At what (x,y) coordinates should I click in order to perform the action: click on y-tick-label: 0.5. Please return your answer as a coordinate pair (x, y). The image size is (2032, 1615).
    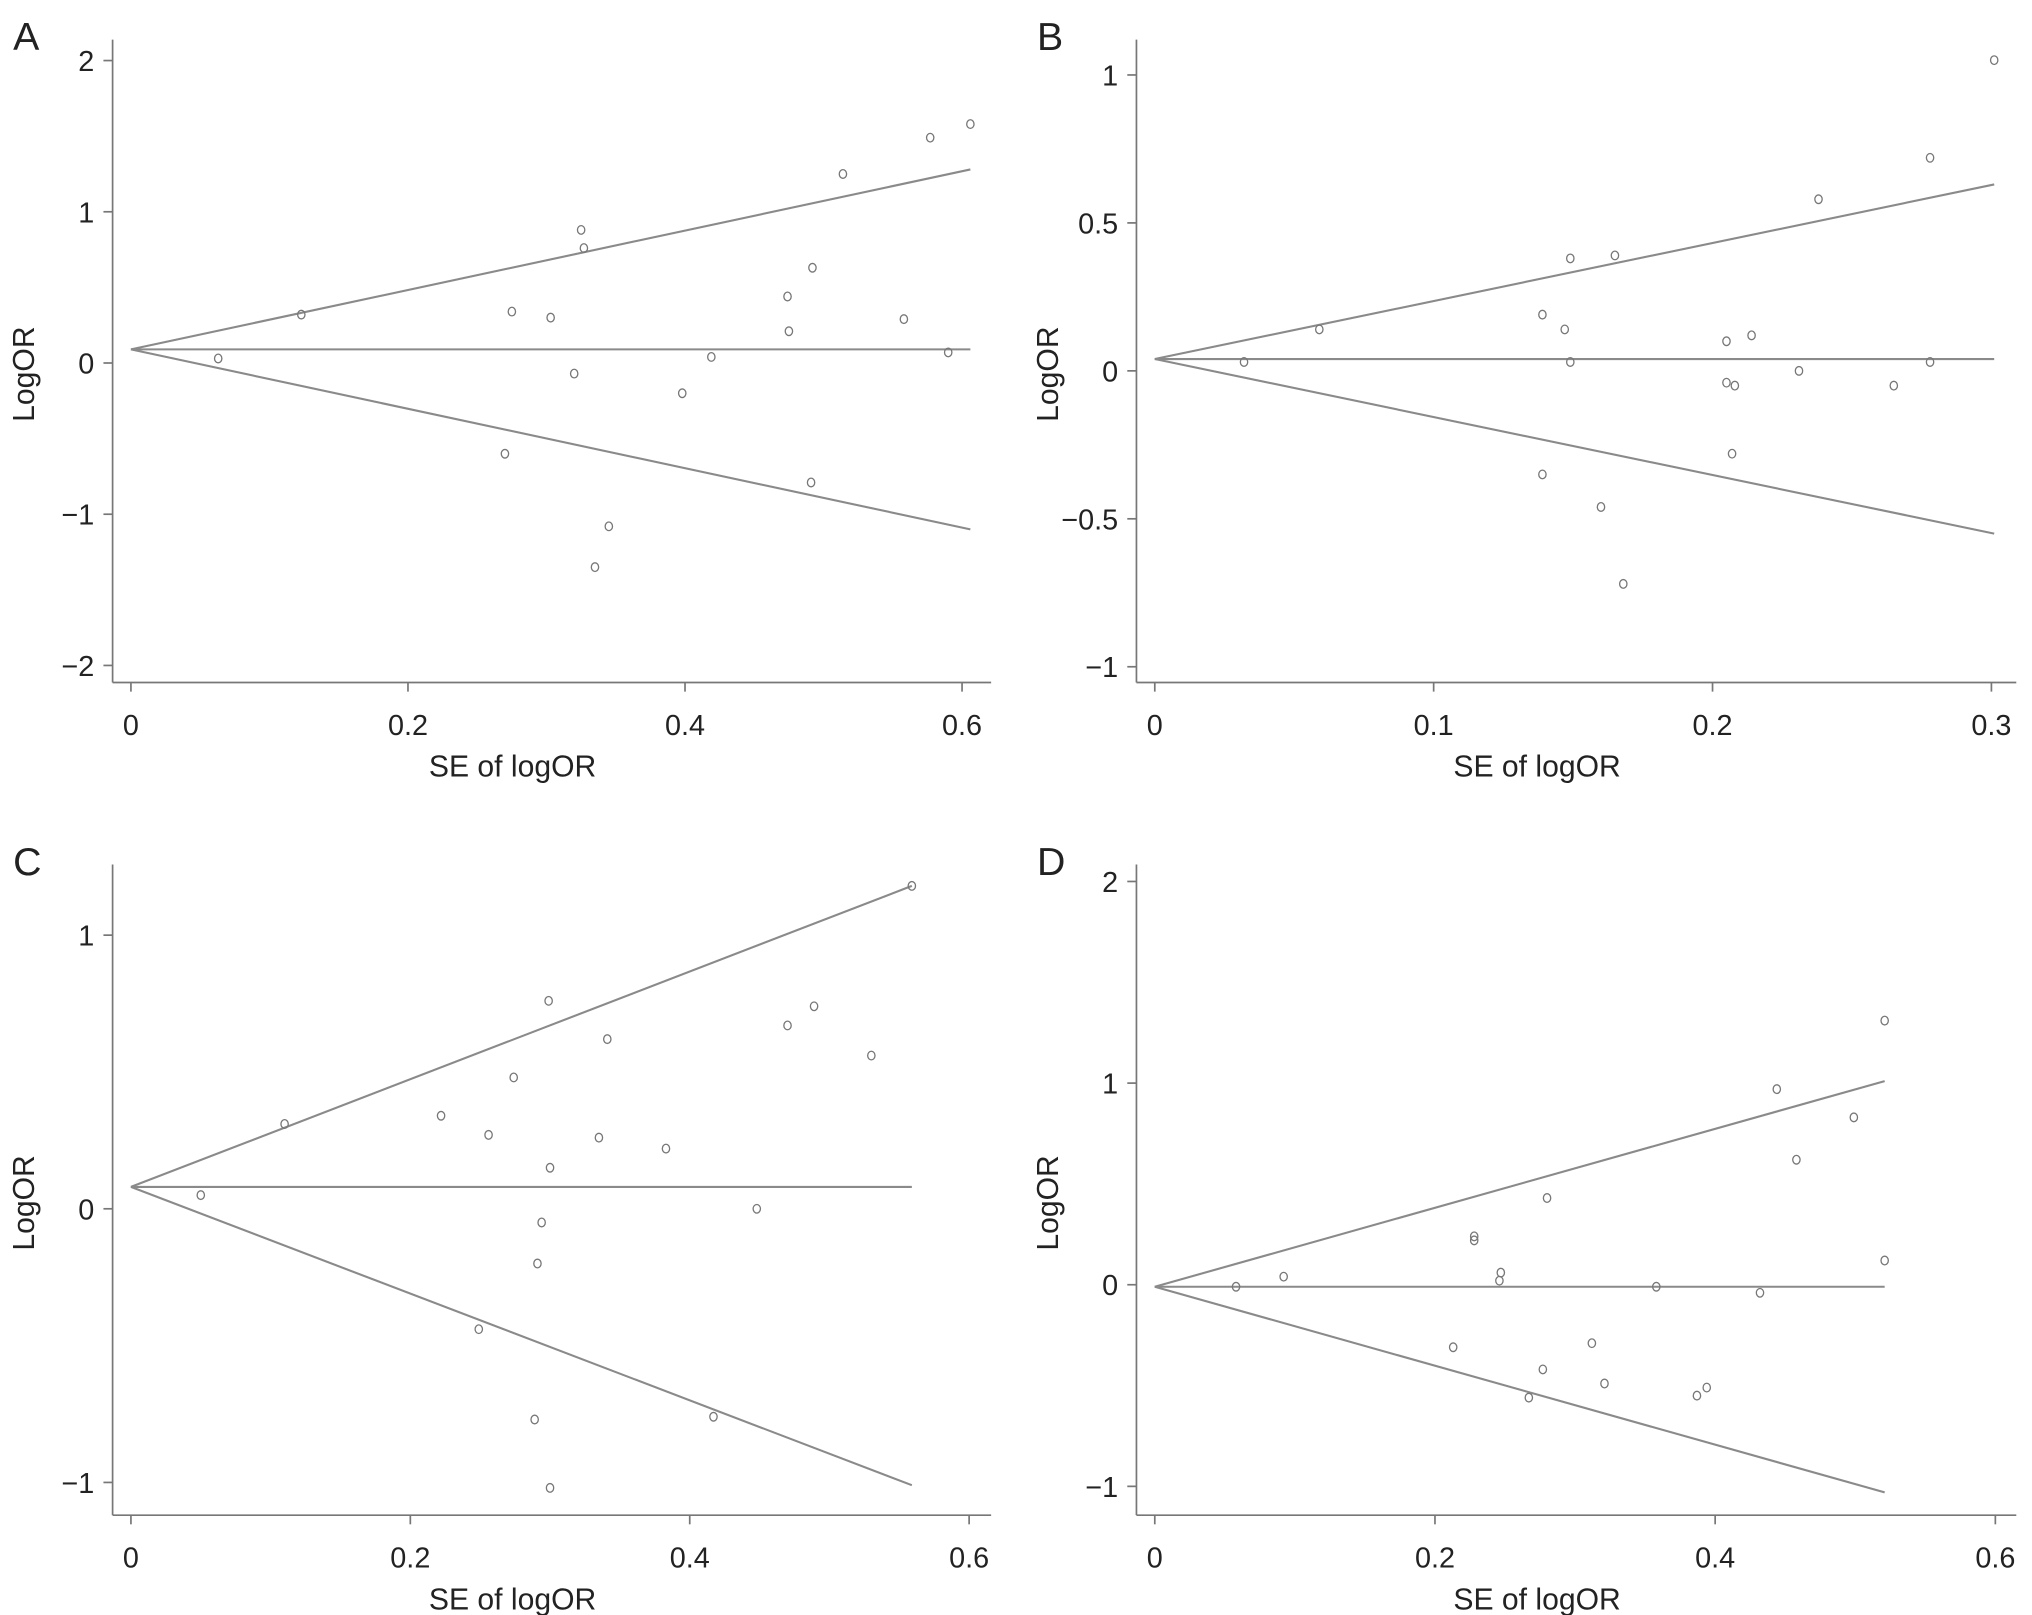
    Looking at the image, I should click on (1098, 224).